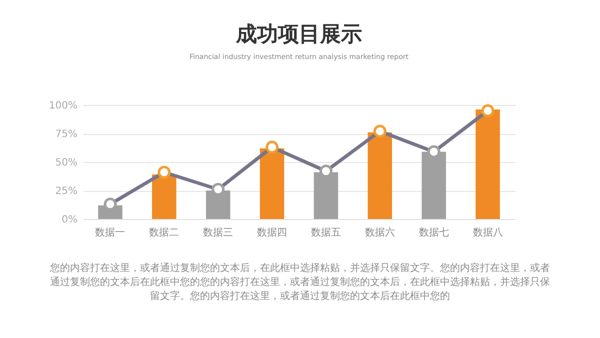 Image resolution: width=600 pixels, height=338 pixels. I want to click on x-tick-label: 数据七, so click(433, 232).